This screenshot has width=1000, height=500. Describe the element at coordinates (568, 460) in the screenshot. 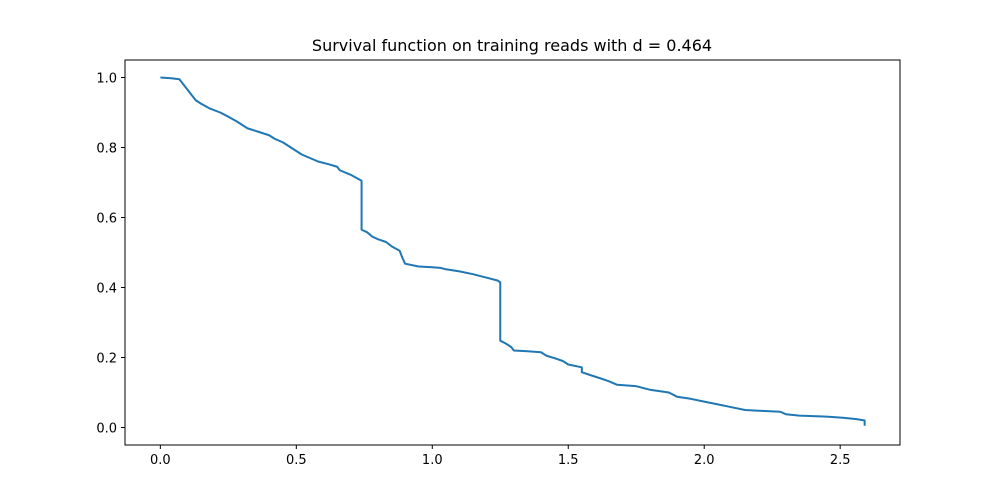

I see `x-tick-label: 1.5` at that location.